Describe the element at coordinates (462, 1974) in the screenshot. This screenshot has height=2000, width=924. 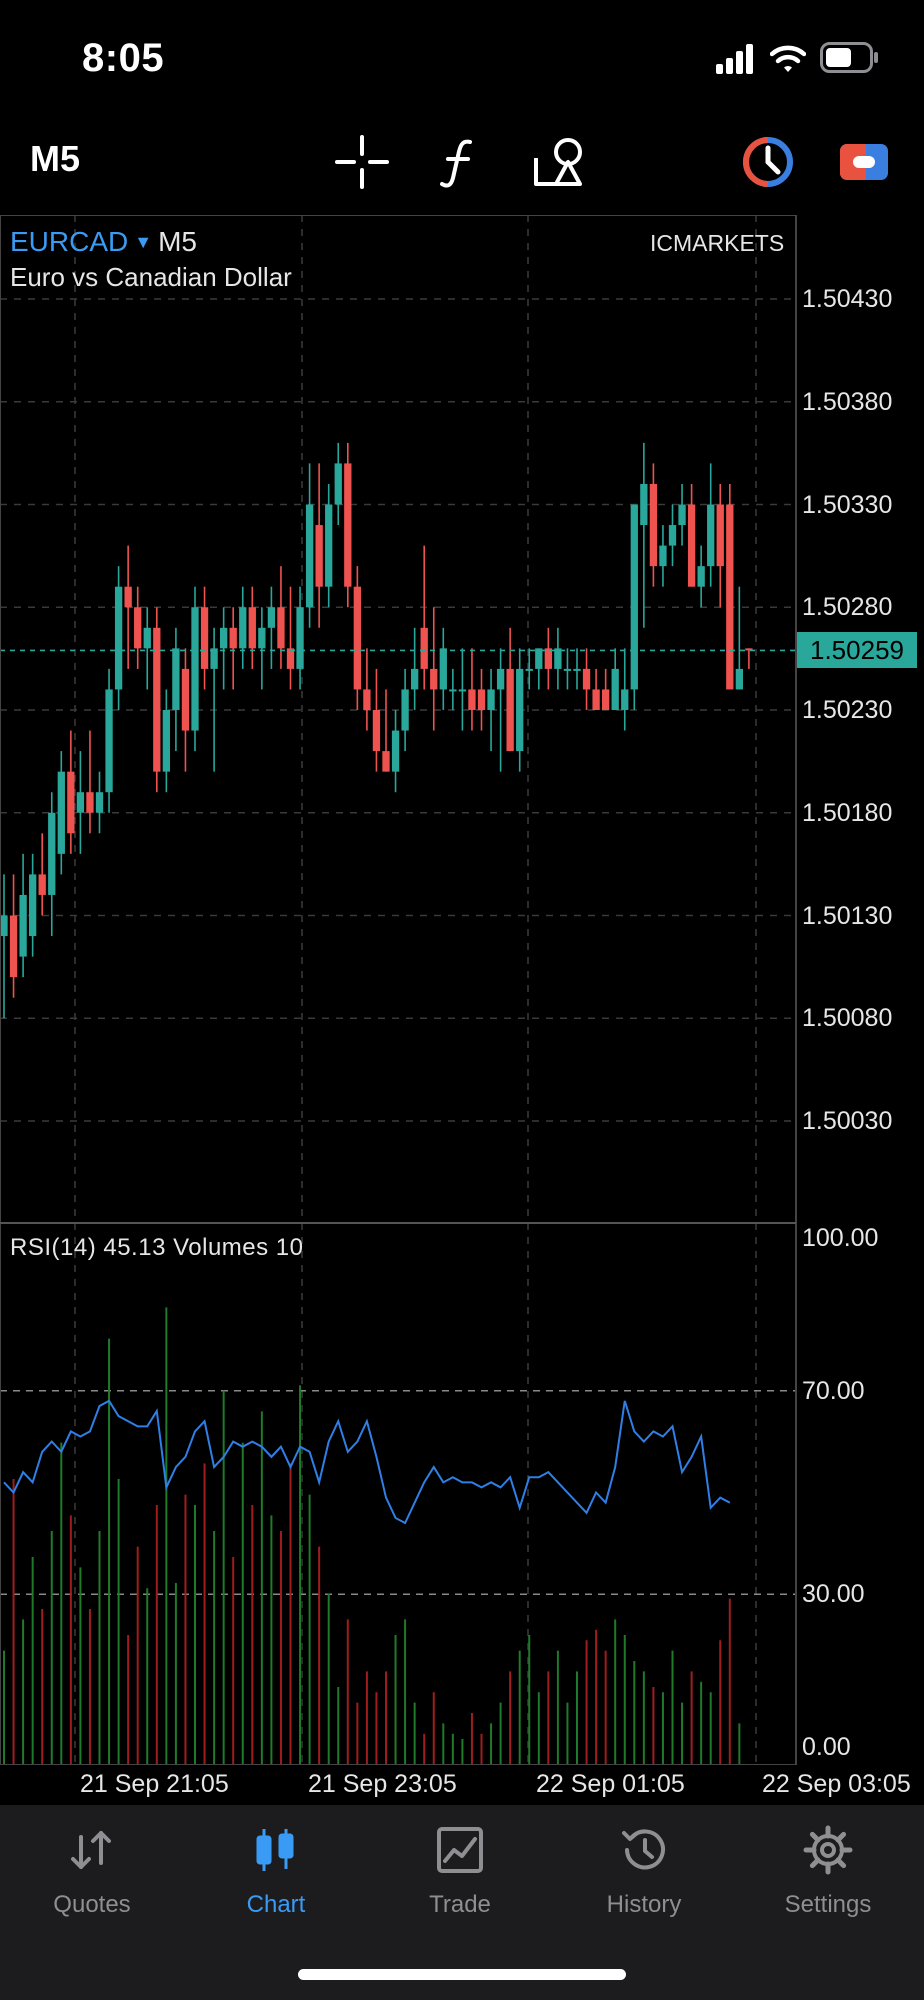
I see `home-indicator` at that location.